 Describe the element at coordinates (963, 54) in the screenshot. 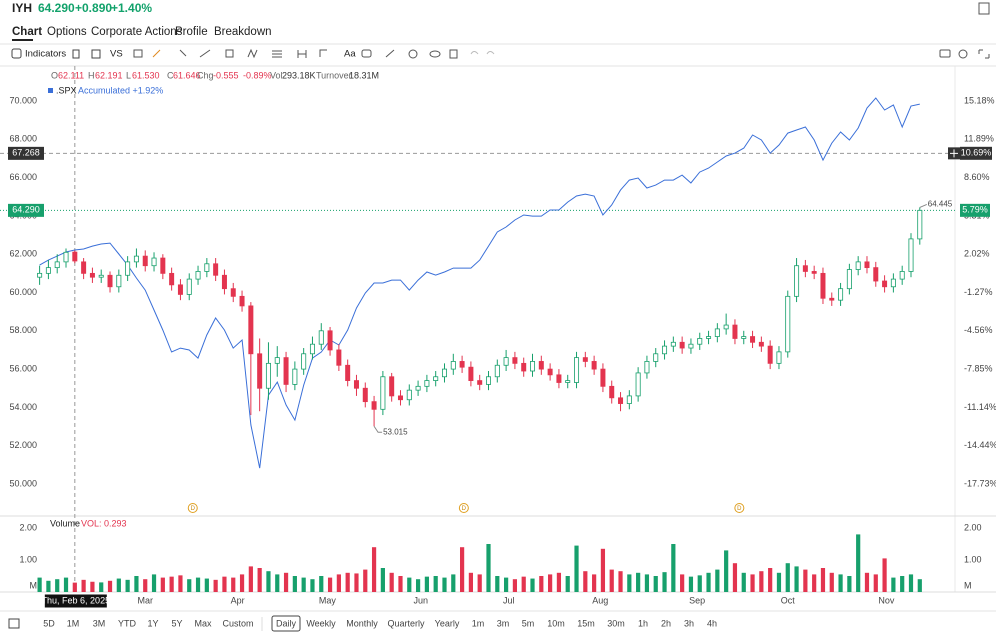

I see `settings-icon` at that location.